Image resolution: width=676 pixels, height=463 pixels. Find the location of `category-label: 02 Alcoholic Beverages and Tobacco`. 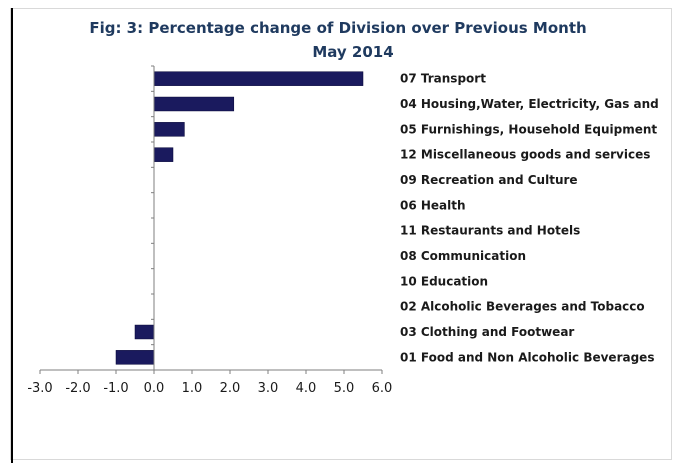

category-label: 02 Alcoholic Beverages and Tobacco is located at coordinates (522, 307).